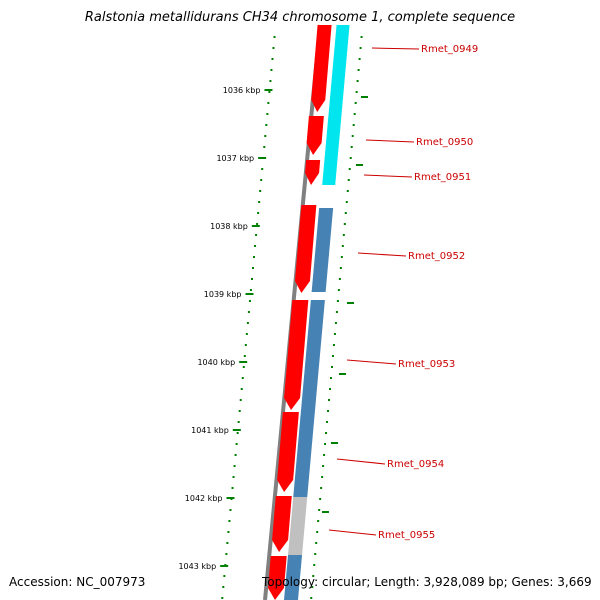  What do you see at coordinates (336, 105) in the screenshot?
I see `strip-segment-cyan` at bounding box center [336, 105].